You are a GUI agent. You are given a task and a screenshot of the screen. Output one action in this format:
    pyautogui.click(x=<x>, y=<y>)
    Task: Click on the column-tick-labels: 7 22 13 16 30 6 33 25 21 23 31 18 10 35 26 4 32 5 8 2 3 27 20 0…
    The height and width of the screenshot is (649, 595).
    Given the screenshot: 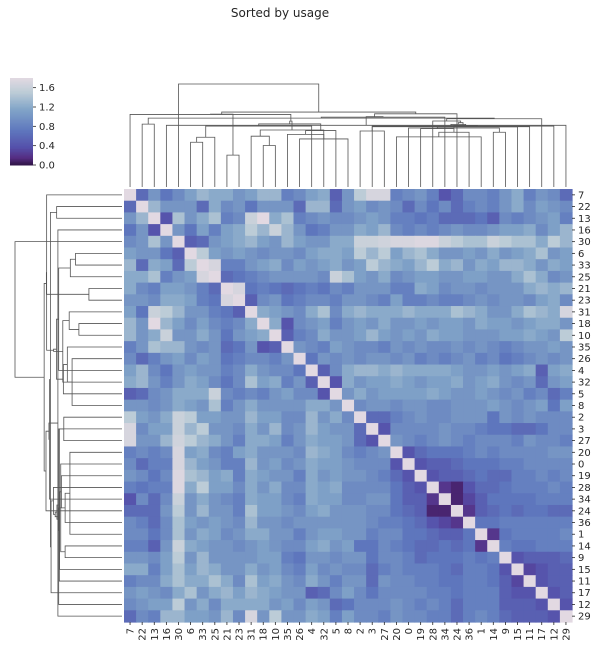 What is the action you would take?
    pyautogui.click(x=349, y=631)
    